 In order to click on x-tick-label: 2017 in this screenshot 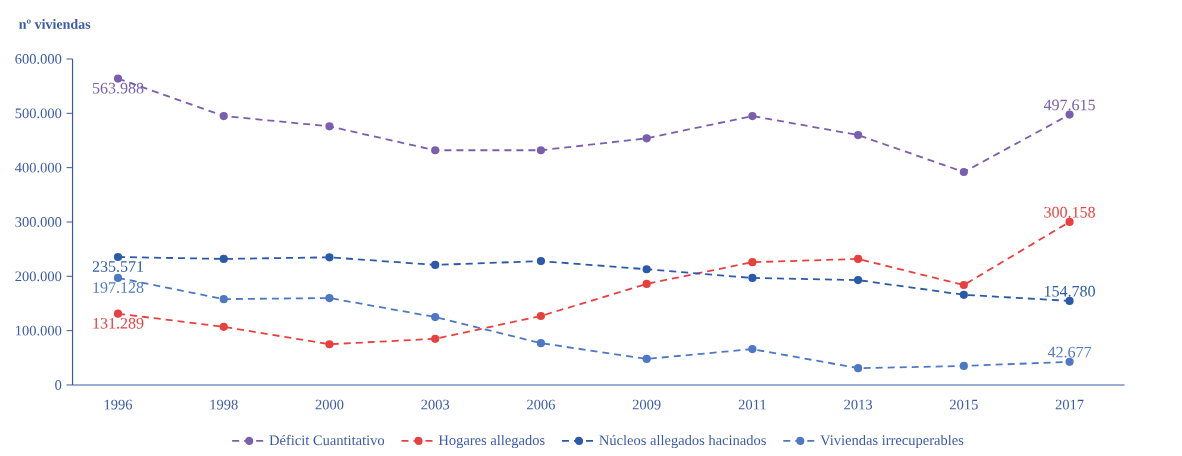, I will do `click(1069, 404)`.